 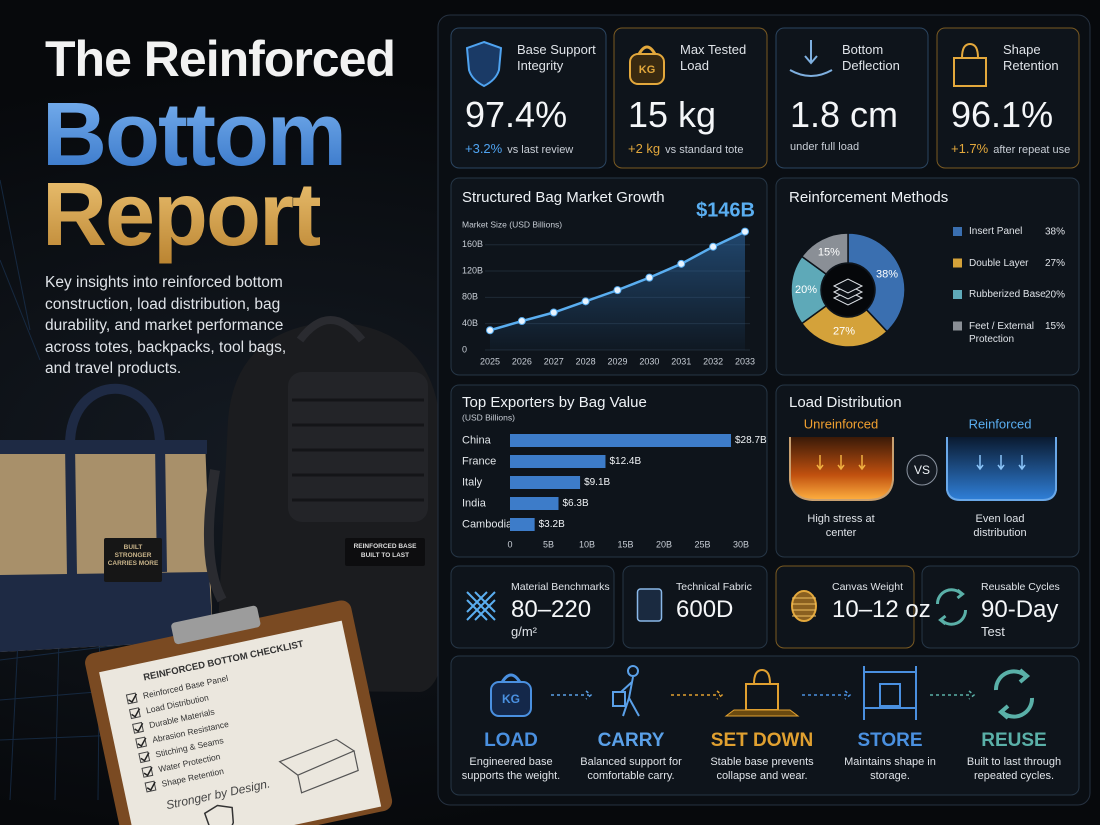 What do you see at coordinates (751, 440) in the screenshot?
I see `value-label: $28.7B` at bounding box center [751, 440].